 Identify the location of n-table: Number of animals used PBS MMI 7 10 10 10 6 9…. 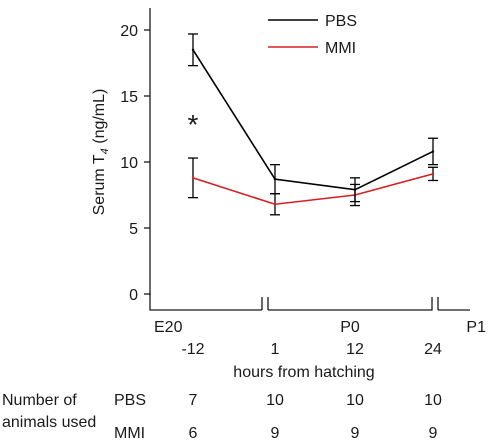
(222, 417).